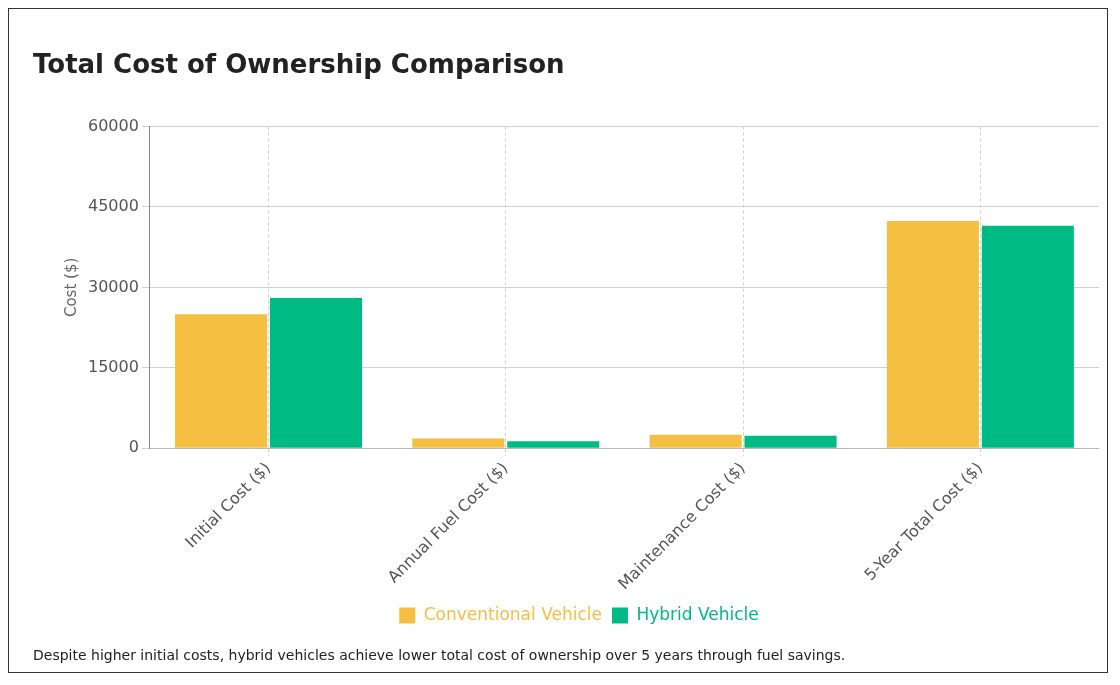 The height and width of the screenshot is (685, 1120). I want to click on y-tick-label: 30000, so click(113, 286).